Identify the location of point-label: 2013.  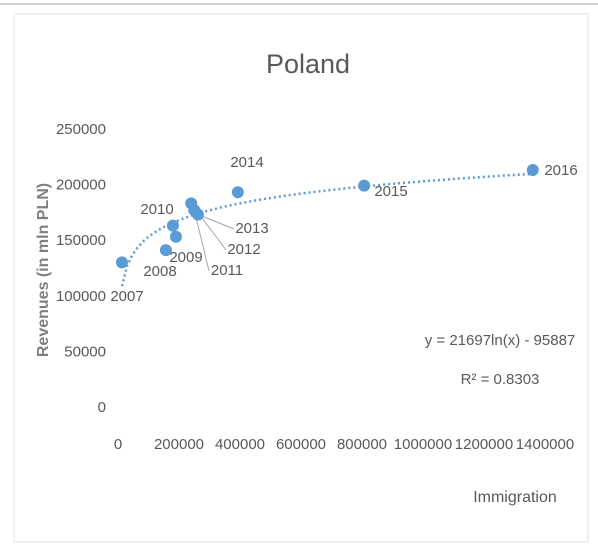
(251, 228).